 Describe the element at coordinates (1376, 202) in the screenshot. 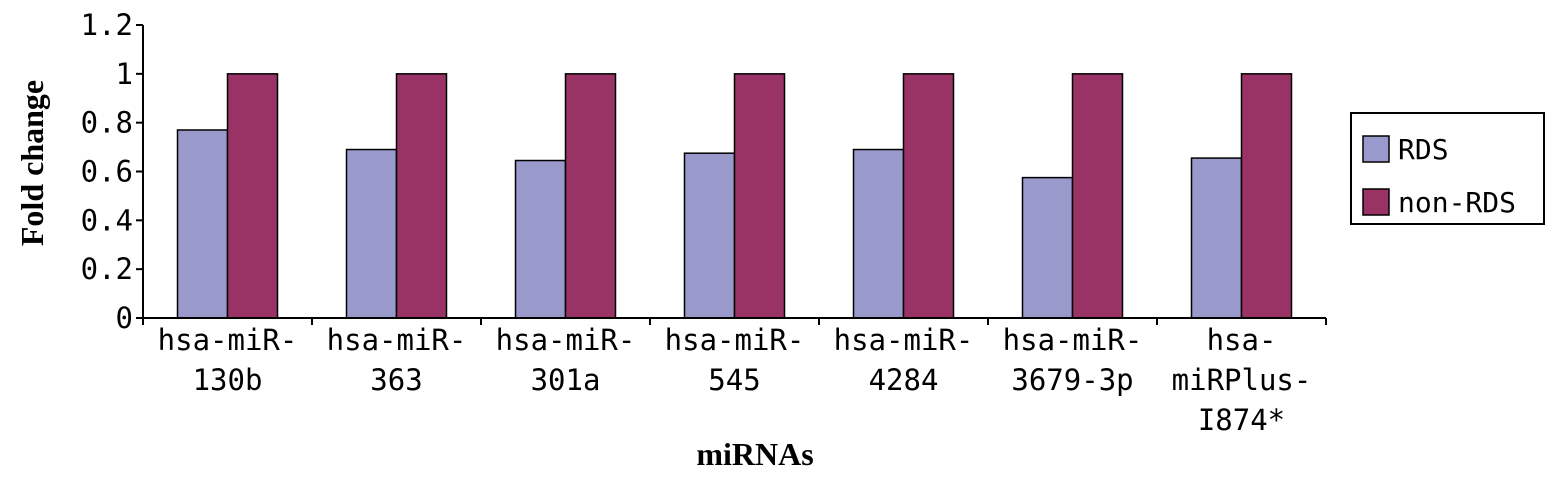

I see `legend-swatch-non-rds` at that location.